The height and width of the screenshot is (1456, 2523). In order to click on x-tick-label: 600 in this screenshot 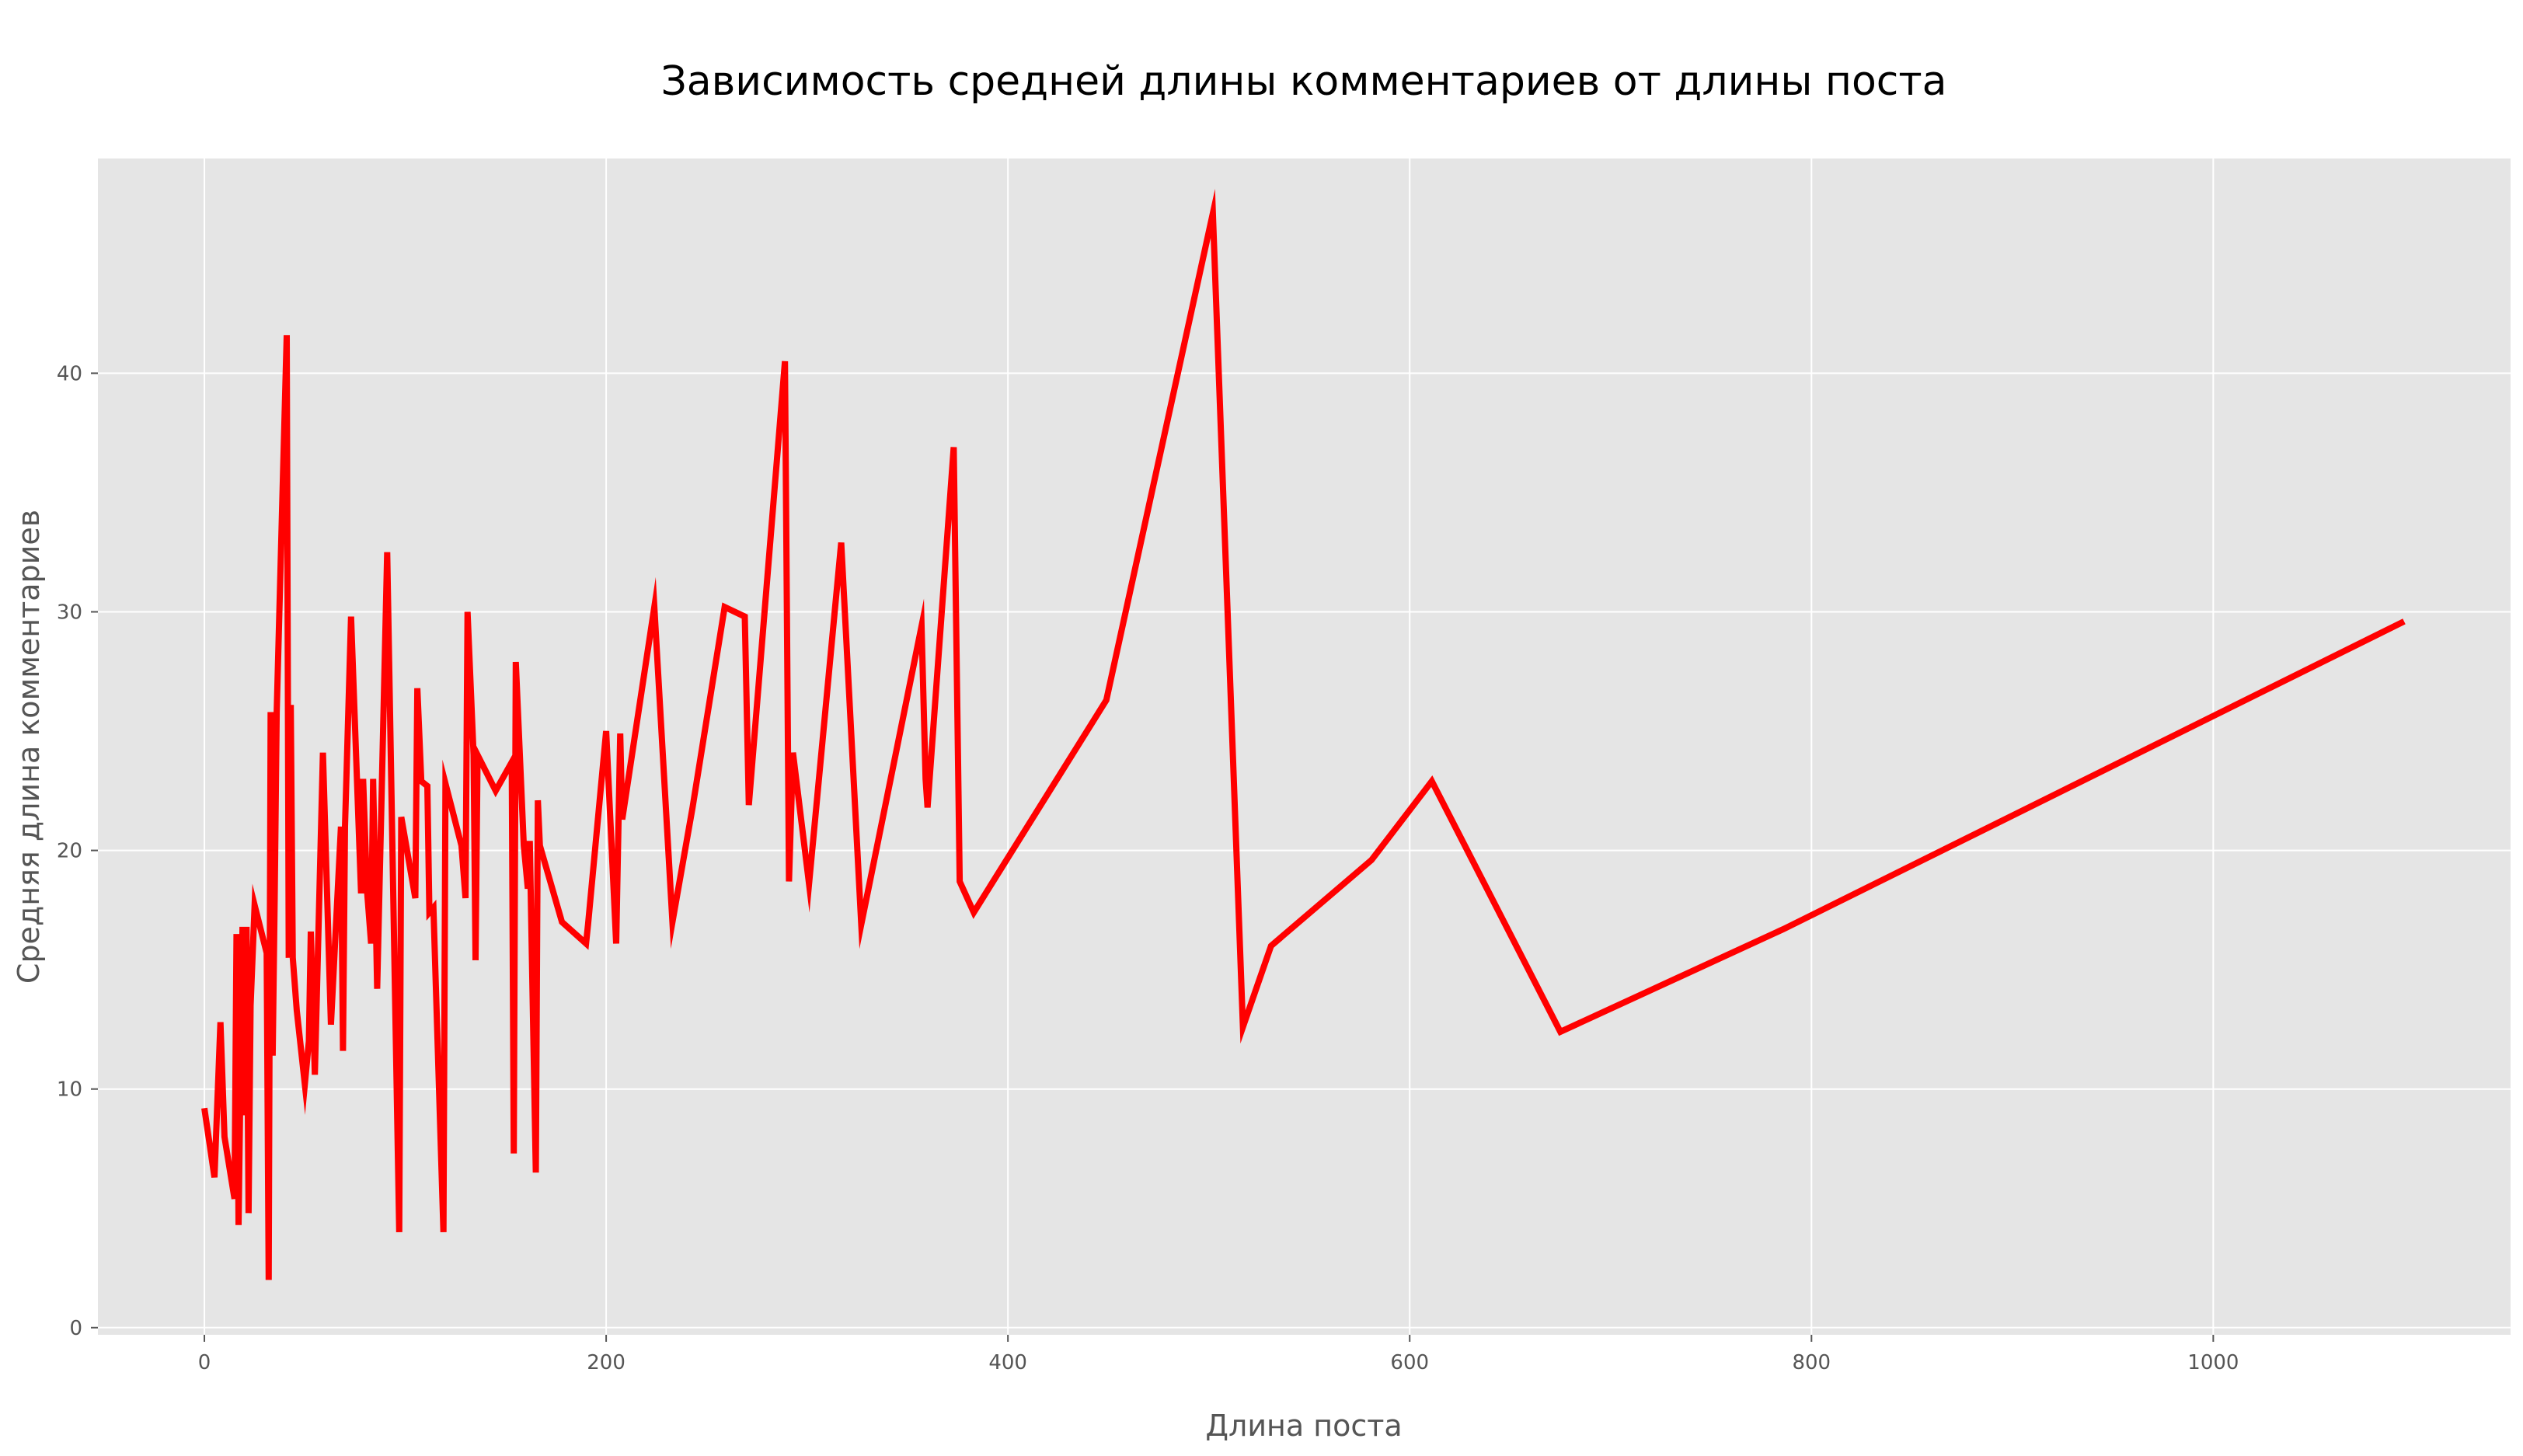, I will do `click(1409, 1363)`.